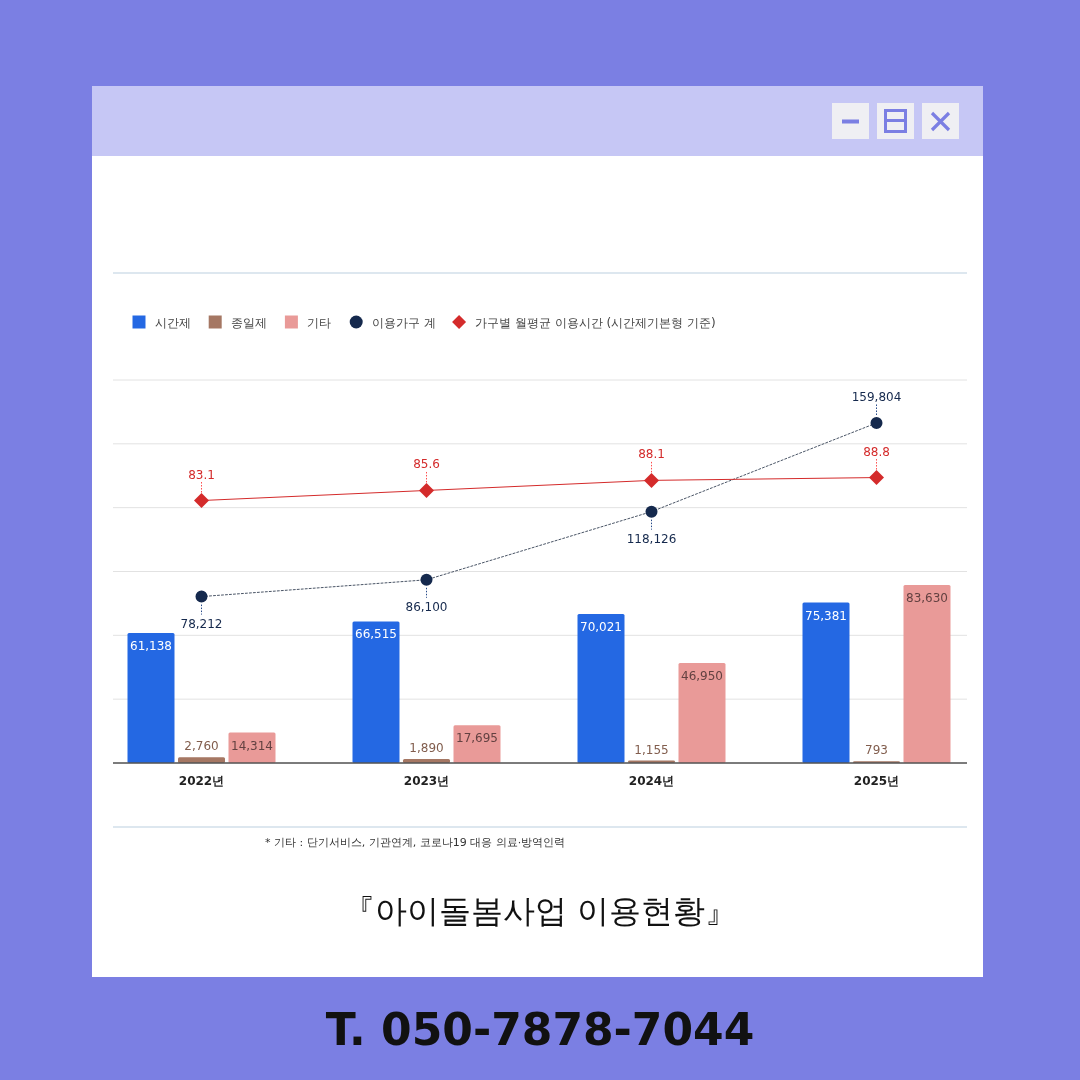 The image size is (1080, 1080). Describe the element at coordinates (540, 911) in the screenshot. I see `text: 『아이돌봄사업 이용현황』` at that location.